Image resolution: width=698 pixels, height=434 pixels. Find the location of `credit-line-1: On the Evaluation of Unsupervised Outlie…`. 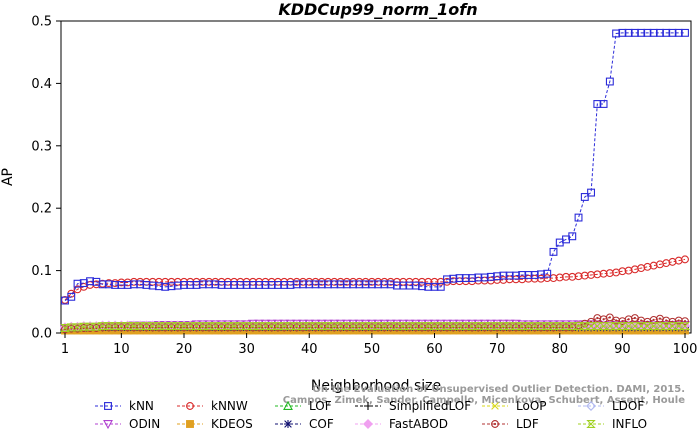

credit-line-1: On the Evaluation of Unsupervised Outlie… is located at coordinates (498, 389).